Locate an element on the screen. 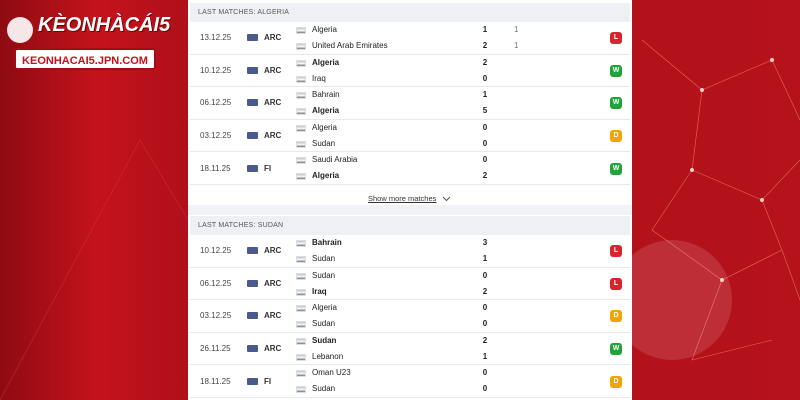 The image size is (800, 400). team-score: 5 is located at coordinates (485, 111).